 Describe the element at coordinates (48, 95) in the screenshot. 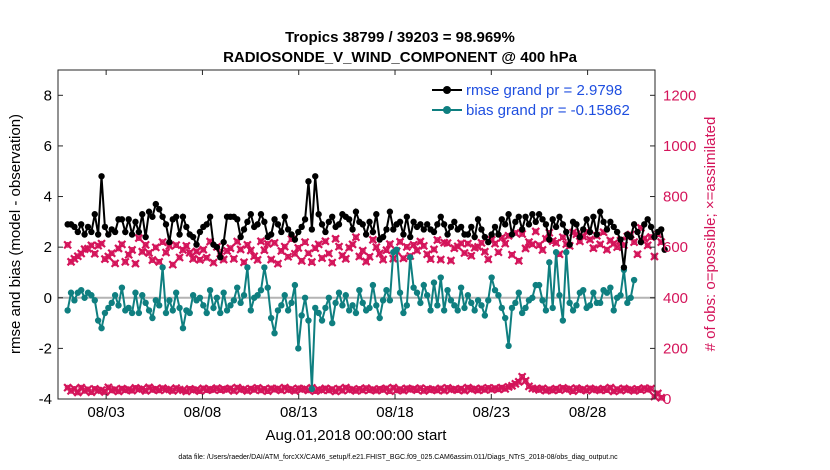

I see `left-tick-label: 8` at that location.